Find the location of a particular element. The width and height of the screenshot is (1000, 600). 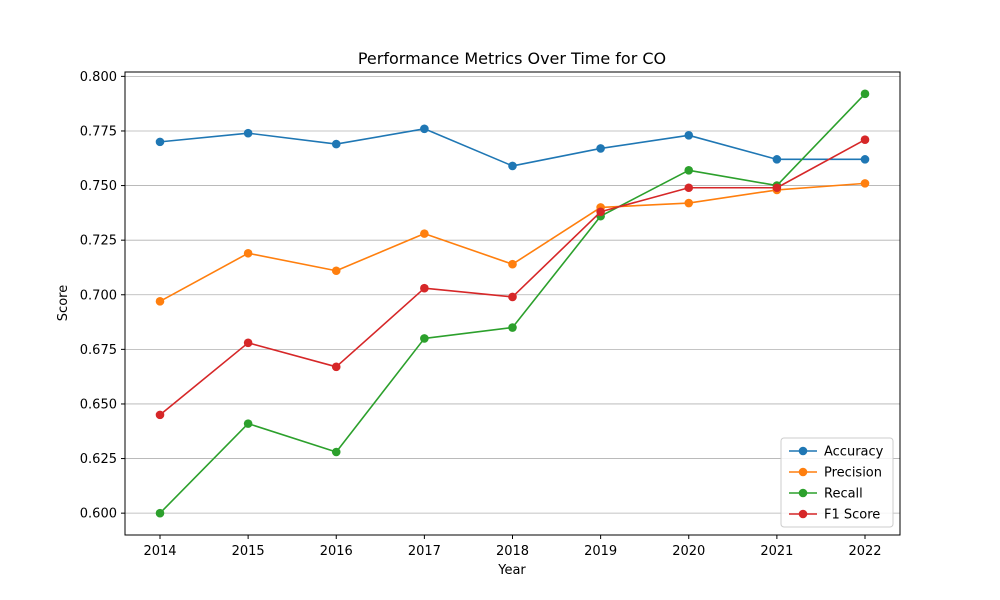

x-tick-label: 2016 is located at coordinates (336, 551).